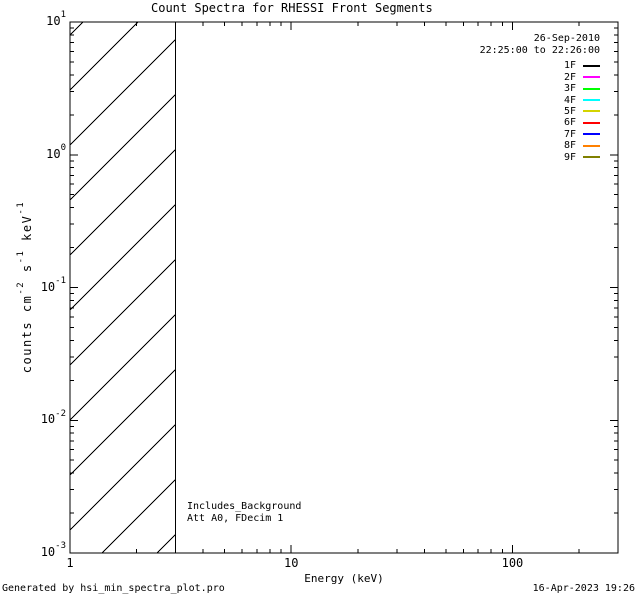  I want to click on hatched-region, so click(123, 287).